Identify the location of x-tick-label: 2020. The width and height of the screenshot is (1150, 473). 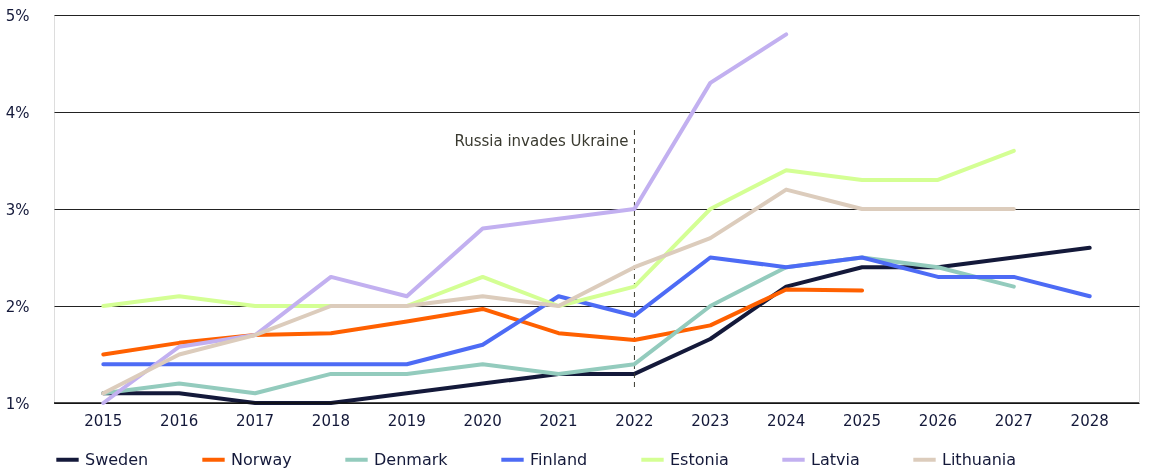
(482, 420).